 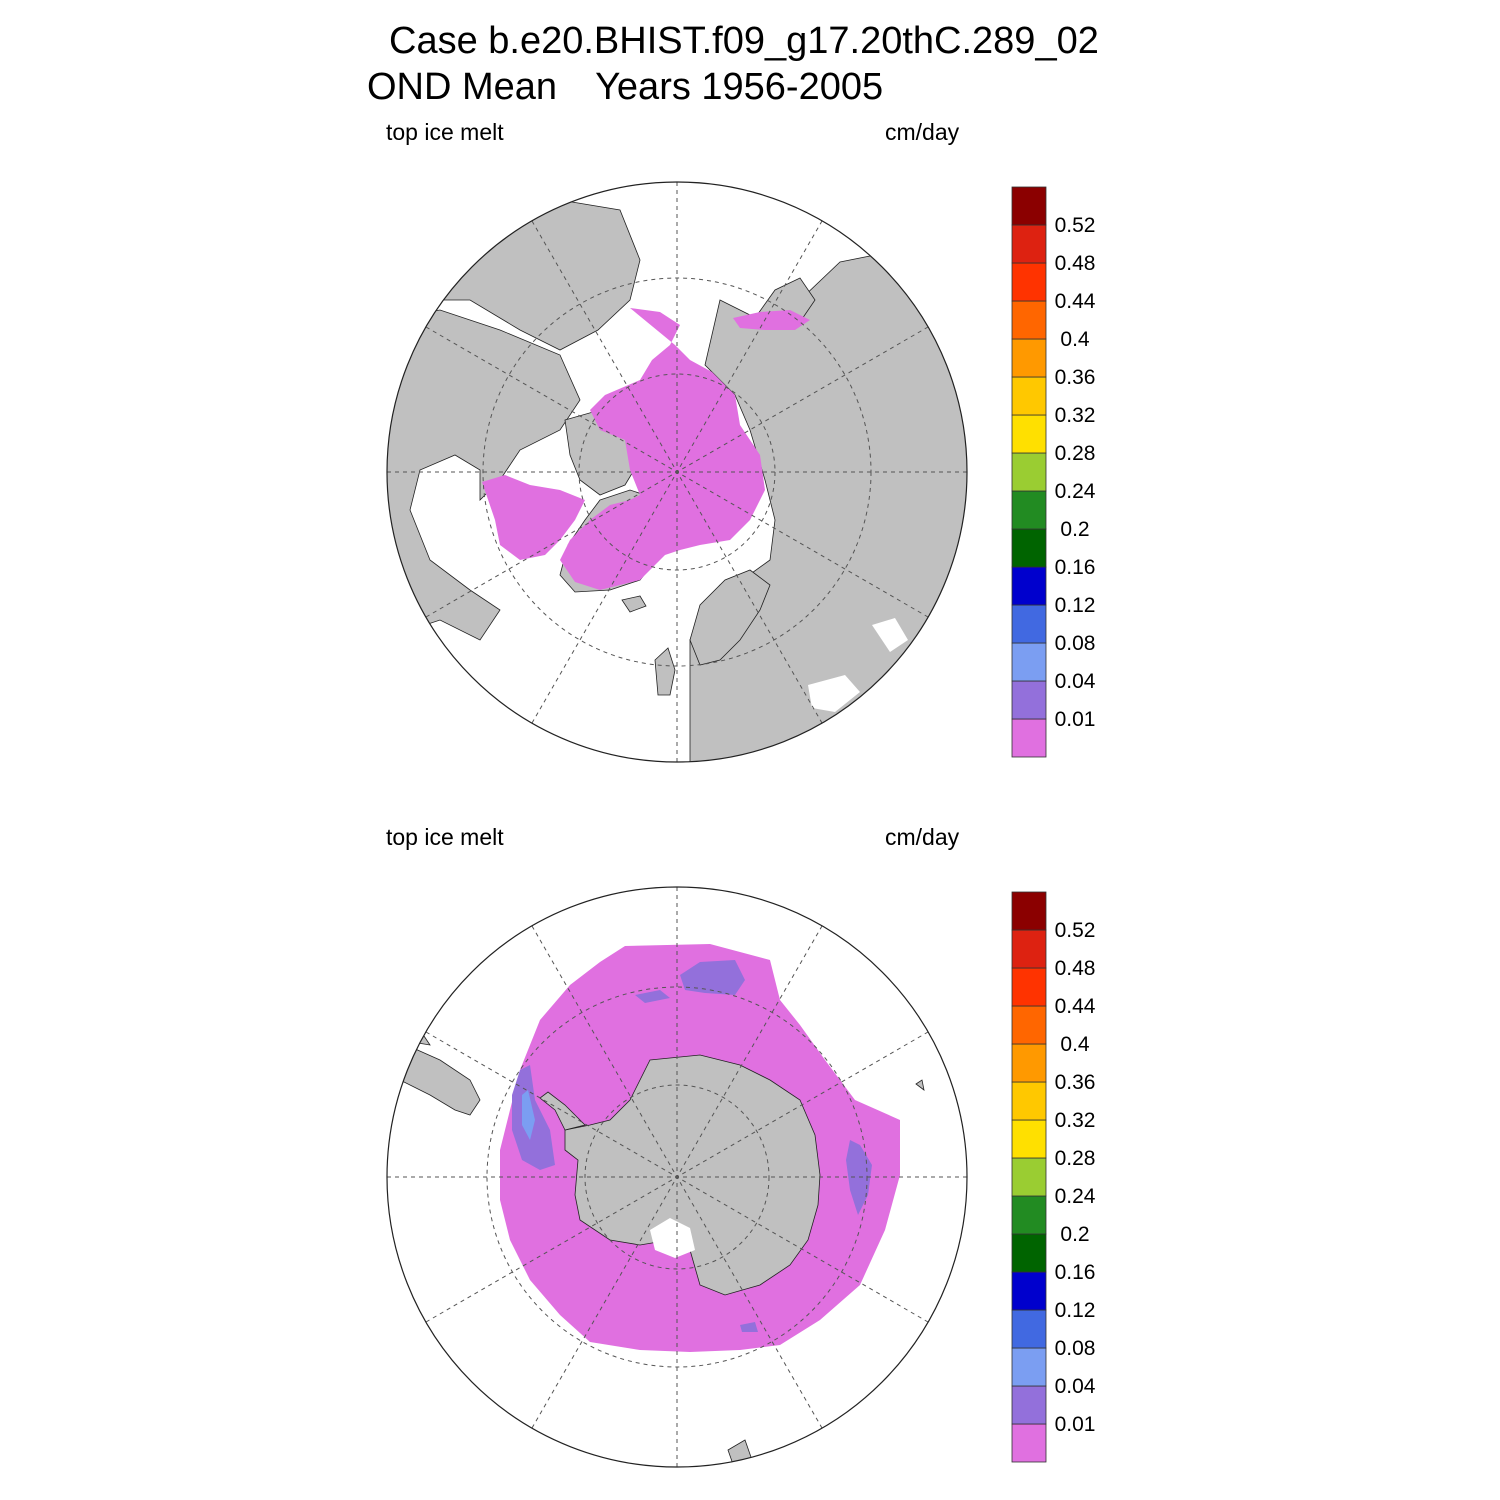 I want to click on pacific-ice-melt-speck, so click(x=749, y=1327).